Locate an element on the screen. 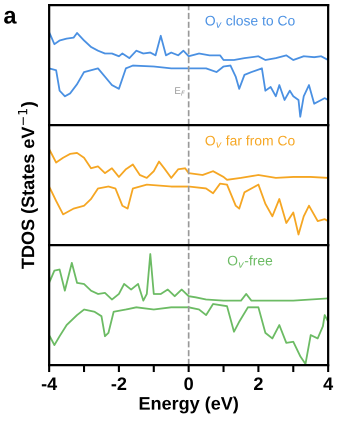 This screenshot has height=426, width=339. text: O$_{v}$ close to Co is located at coordinates (250, 21).